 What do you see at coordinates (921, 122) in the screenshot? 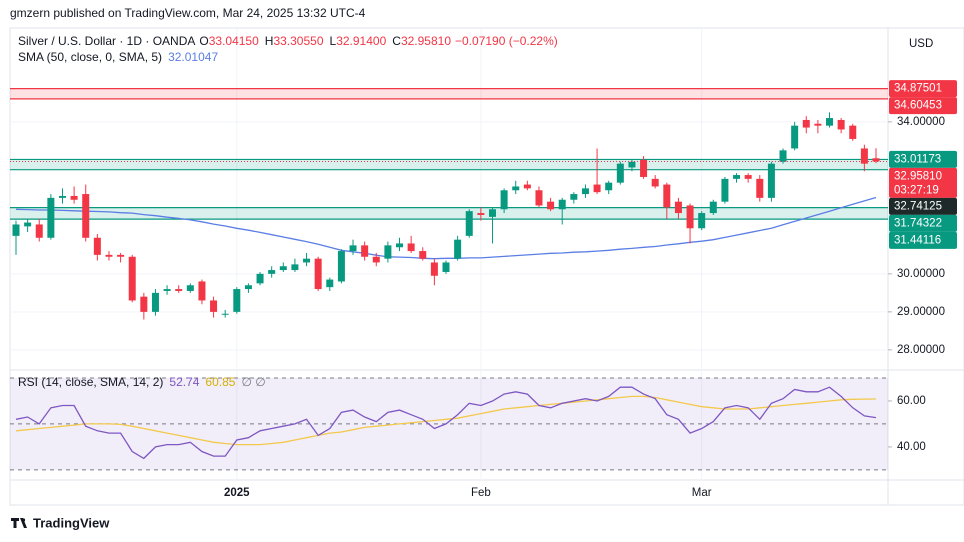
I see `y-tick-label: 34.00000` at bounding box center [921, 122].